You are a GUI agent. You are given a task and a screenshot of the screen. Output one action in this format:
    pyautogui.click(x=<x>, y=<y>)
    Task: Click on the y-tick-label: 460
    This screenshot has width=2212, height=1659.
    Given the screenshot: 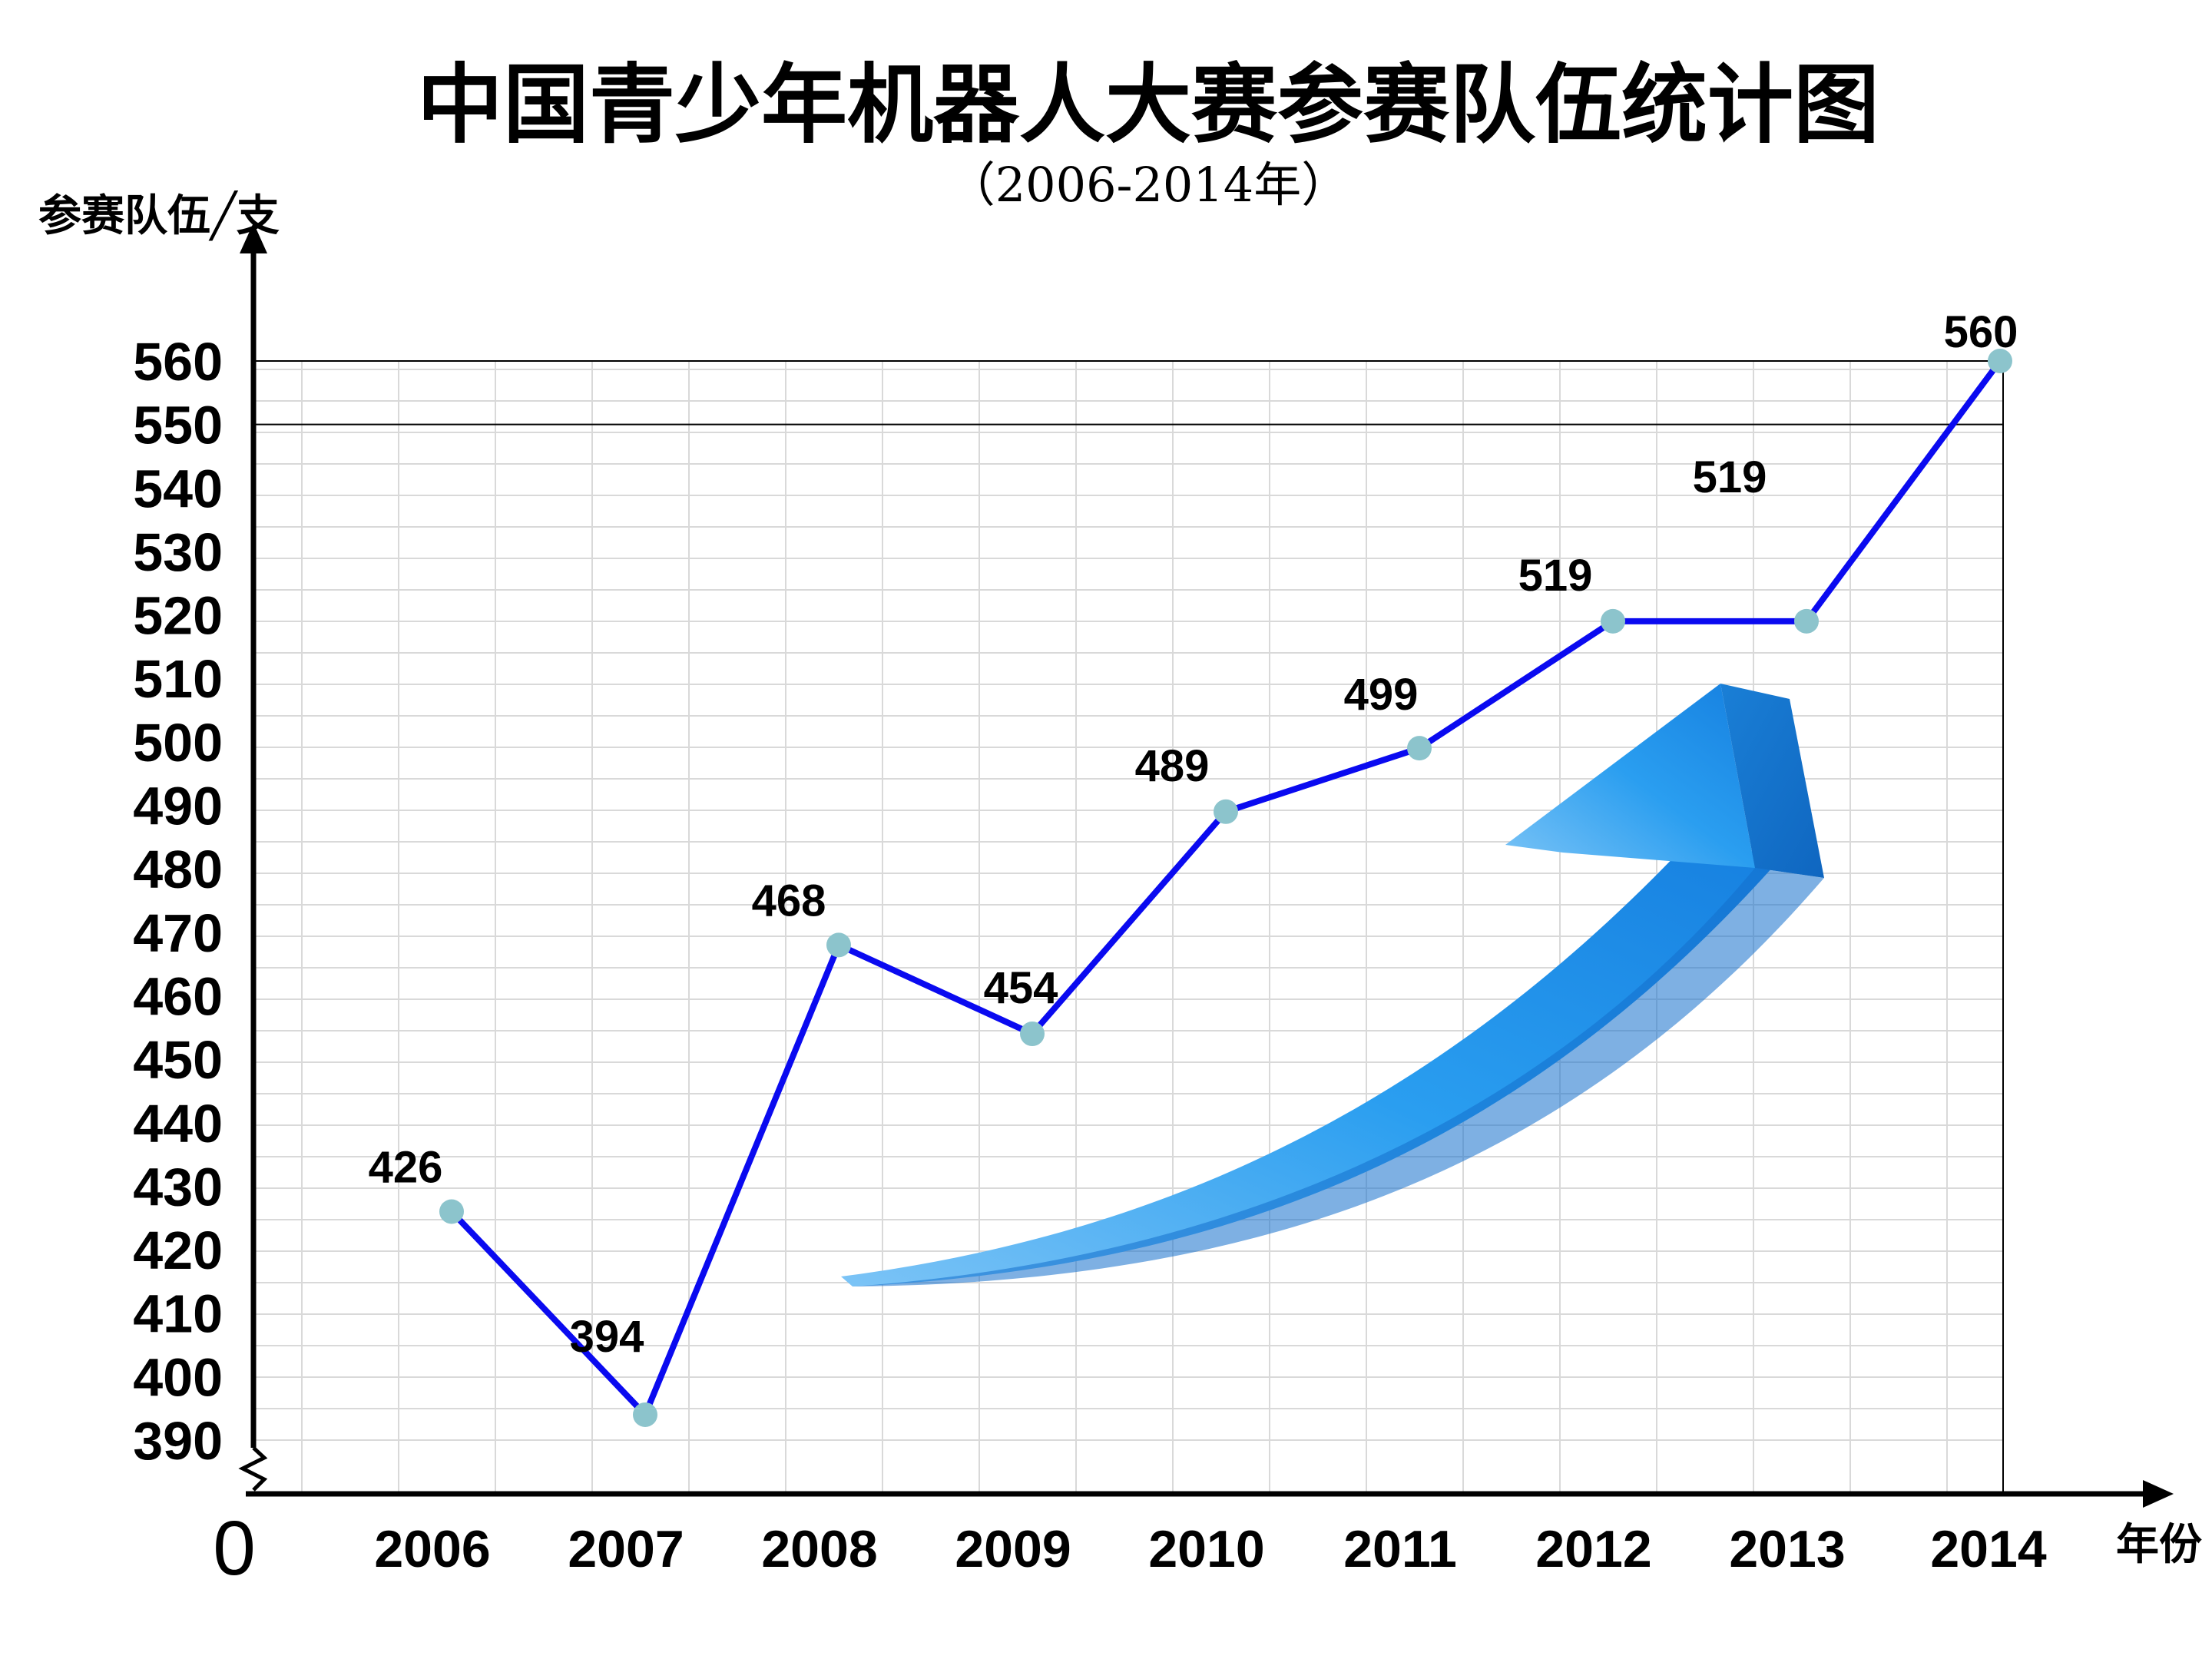 What is the action you would take?
    pyautogui.click(x=178, y=996)
    